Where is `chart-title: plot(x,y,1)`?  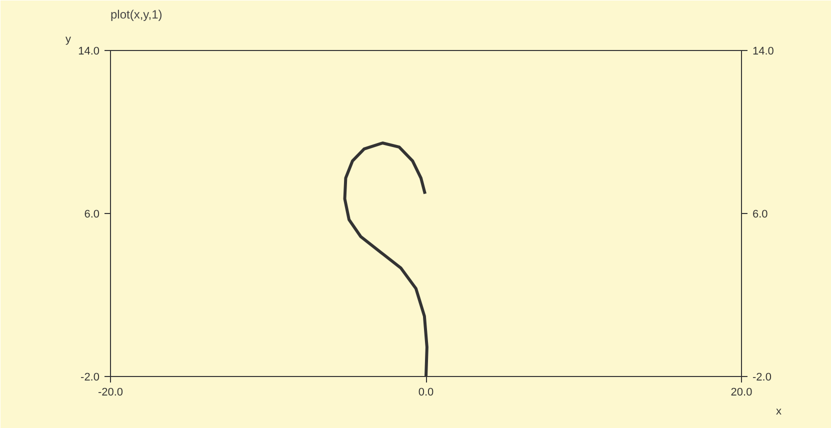
chart-title: plot(x,y,1) is located at coordinates (136, 15).